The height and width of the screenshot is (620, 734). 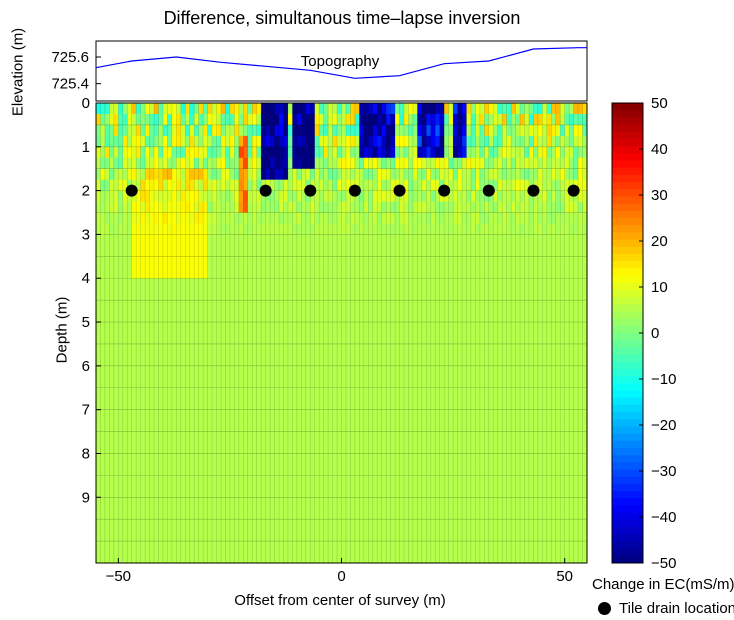 What do you see at coordinates (659, 195) in the screenshot?
I see `colorbar-tick-label: 30` at bounding box center [659, 195].